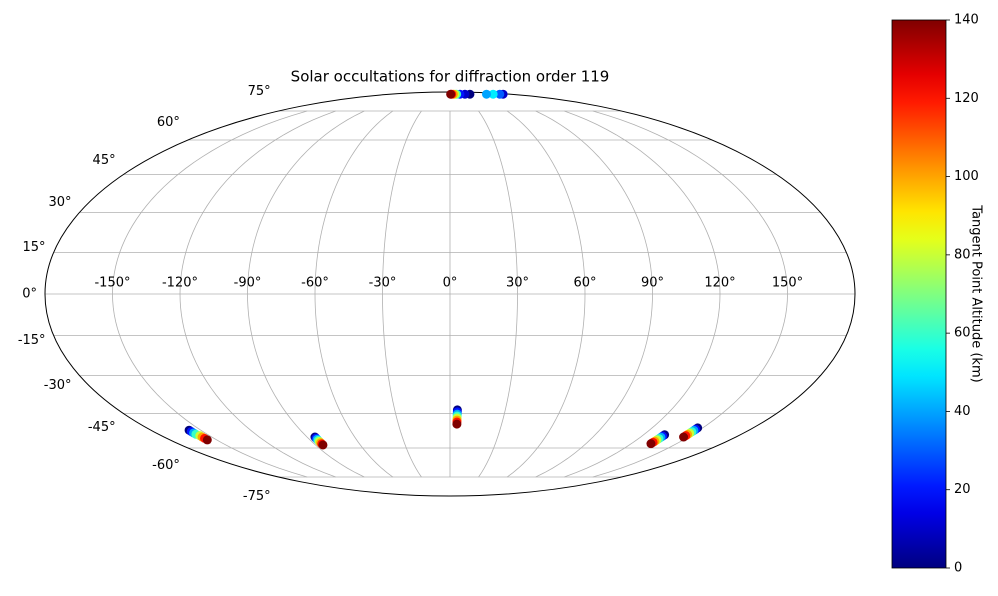 The width and height of the screenshot is (998, 596). What do you see at coordinates (59, 202) in the screenshot?
I see `y-tick-label: 30°` at bounding box center [59, 202].